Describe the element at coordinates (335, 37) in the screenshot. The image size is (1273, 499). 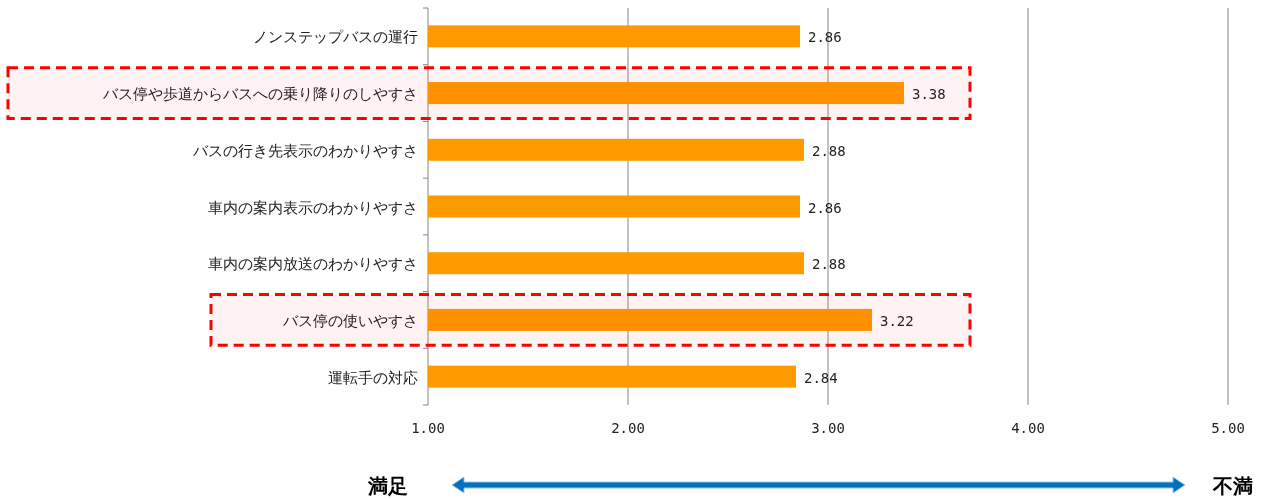
I see `y-tick-label: ノンステップバスの運行` at that location.